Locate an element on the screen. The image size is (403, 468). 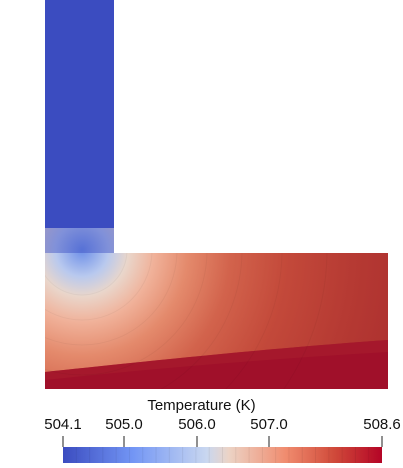
scalar-bar-bands is located at coordinates (222, 455).